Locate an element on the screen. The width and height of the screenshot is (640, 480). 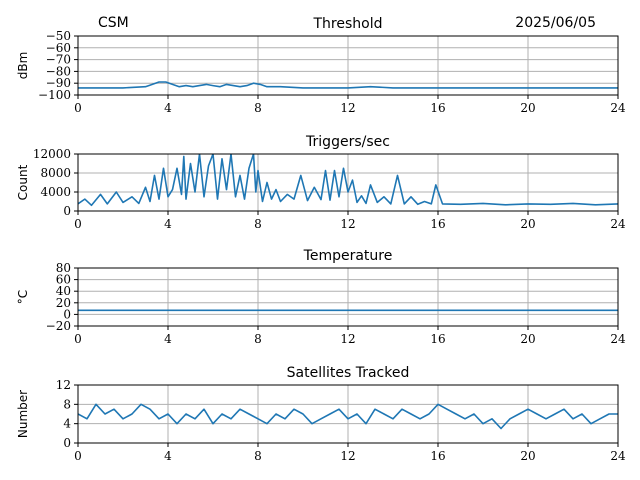
panel-1-ytick-label: −60 is located at coordinates (58, 48).